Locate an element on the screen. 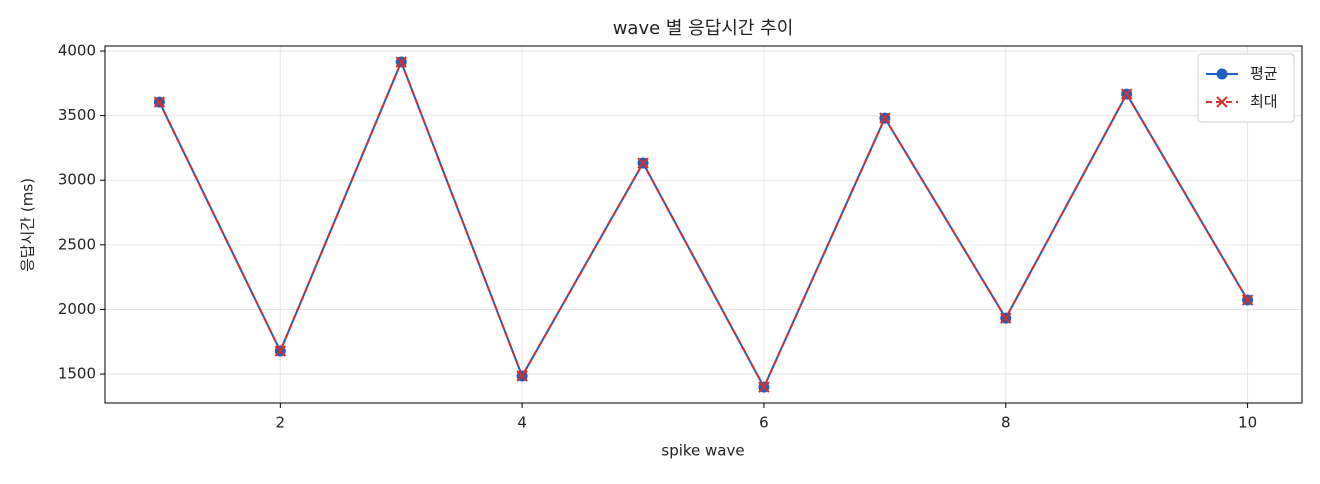  y-tick-label: 2000 is located at coordinates (77, 309).